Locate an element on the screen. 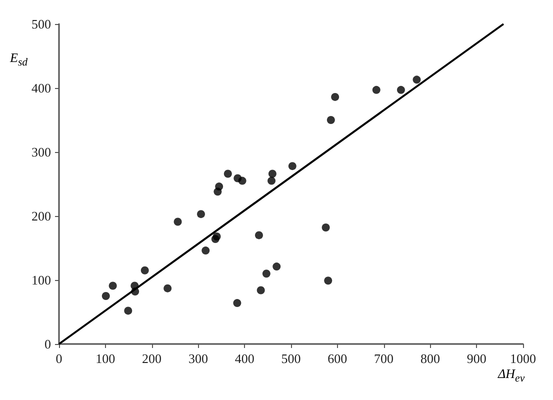 This screenshot has height=400, width=553. y-tick-label: 500 is located at coordinates (41, 24).